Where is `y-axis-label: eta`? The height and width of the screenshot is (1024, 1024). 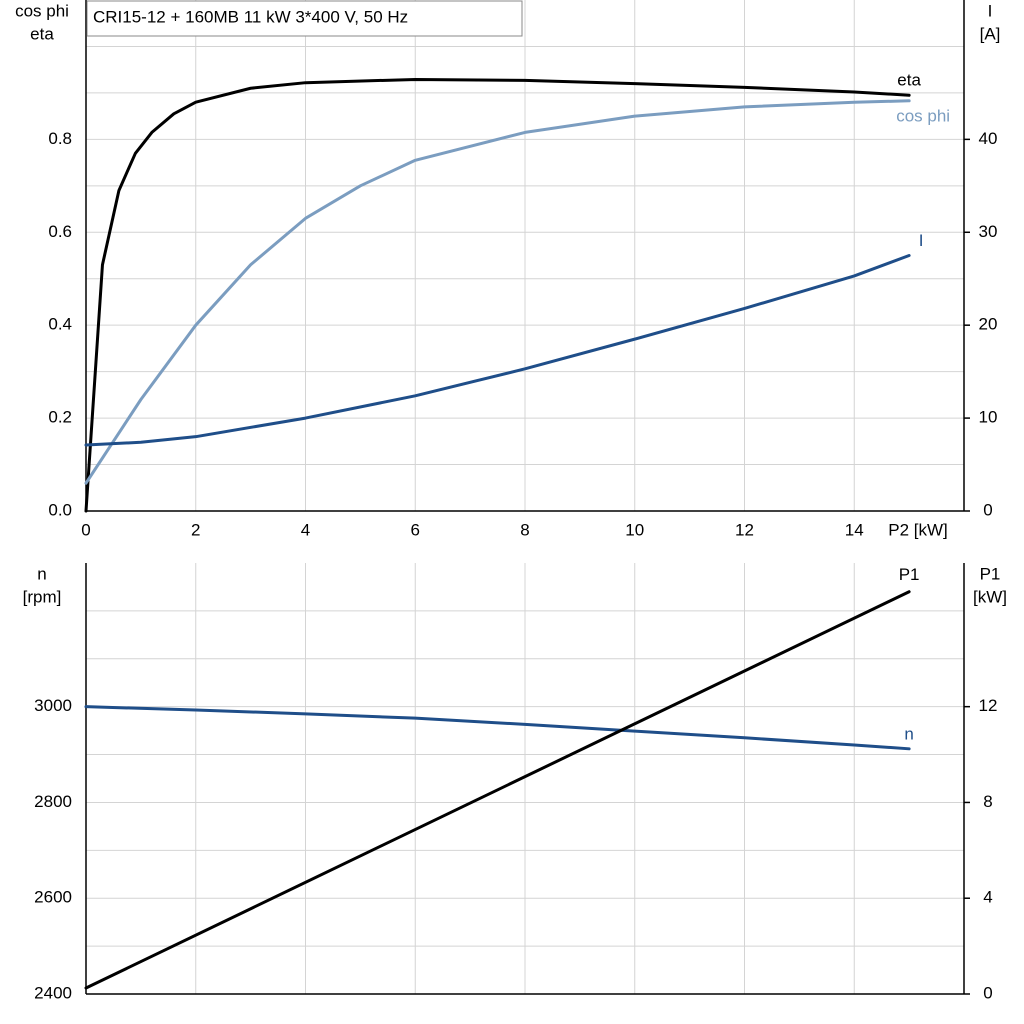 y-axis-label: eta is located at coordinates (42, 33).